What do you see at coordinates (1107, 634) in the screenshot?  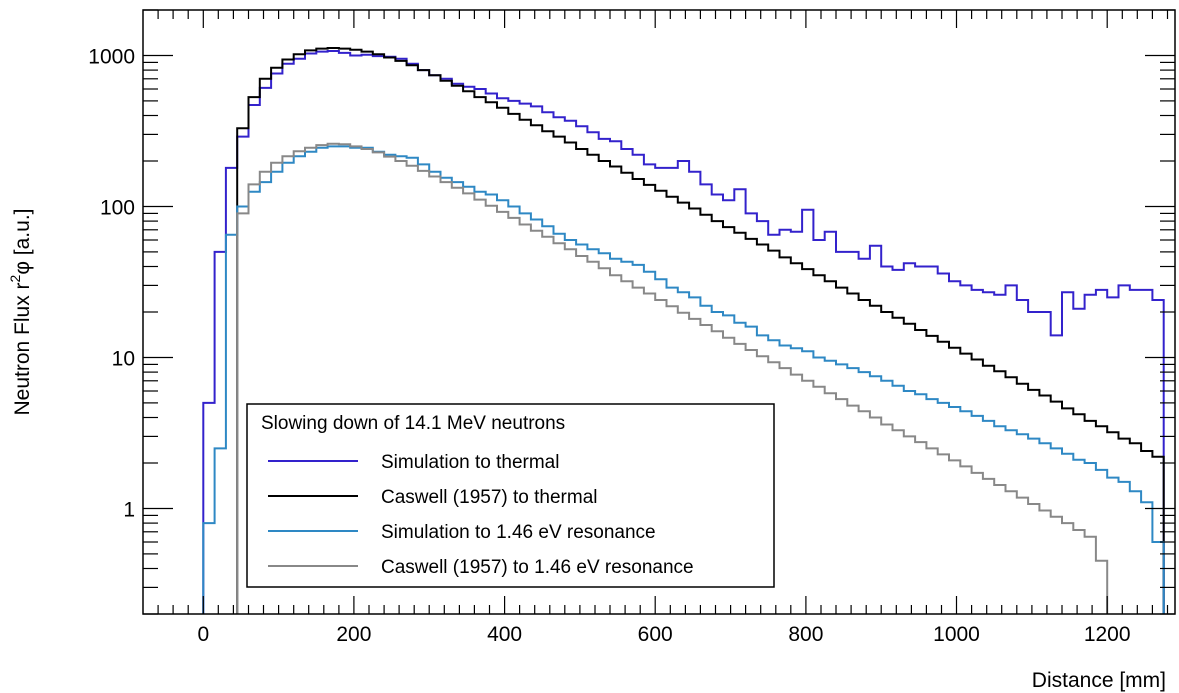 I see `x-tick-label: 1200` at bounding box center [1107, 634].